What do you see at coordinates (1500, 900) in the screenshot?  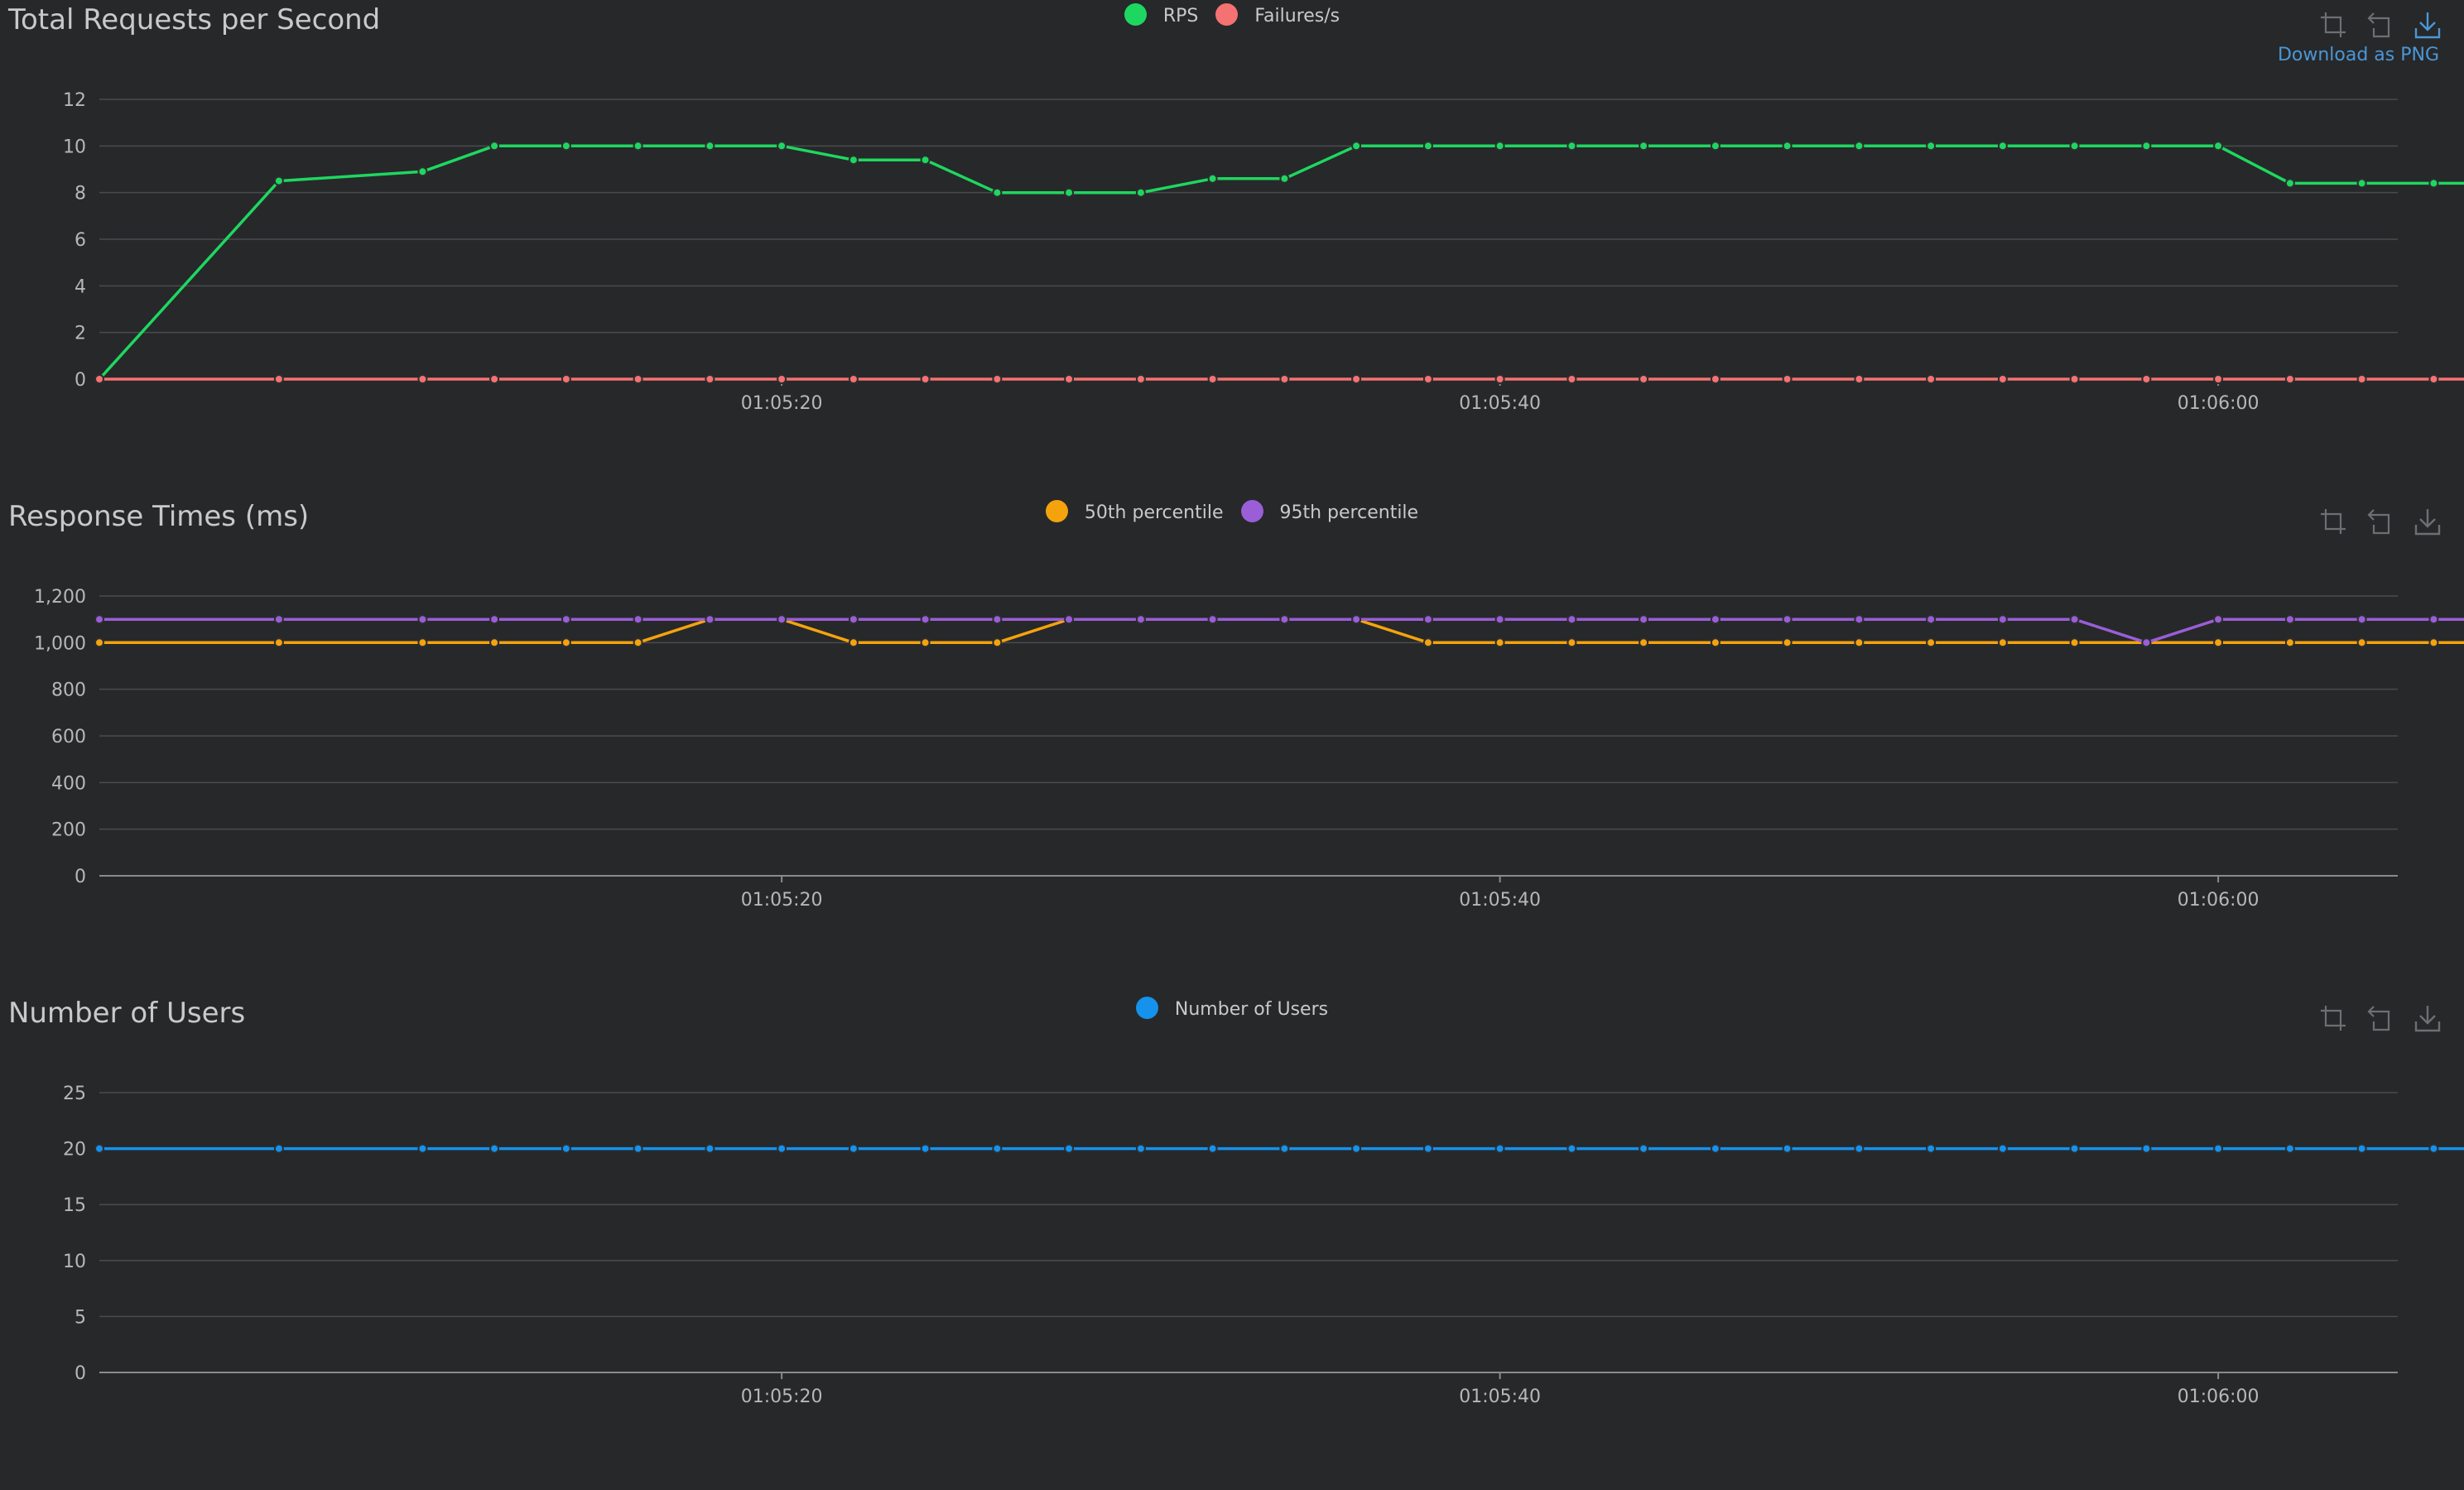 I see `x-tick-label: 01:05:40` at bounding box center [1500, 900].